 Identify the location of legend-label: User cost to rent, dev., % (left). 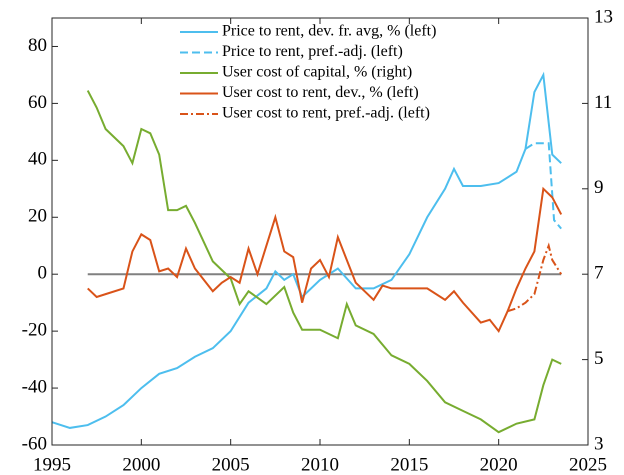
(320, 92).